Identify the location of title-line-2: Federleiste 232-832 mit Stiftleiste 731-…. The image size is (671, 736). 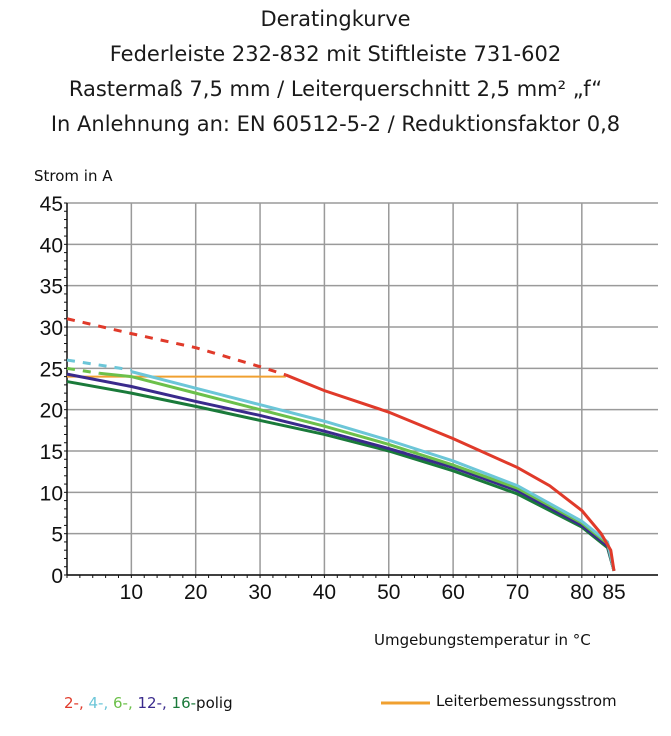
(335, 54).